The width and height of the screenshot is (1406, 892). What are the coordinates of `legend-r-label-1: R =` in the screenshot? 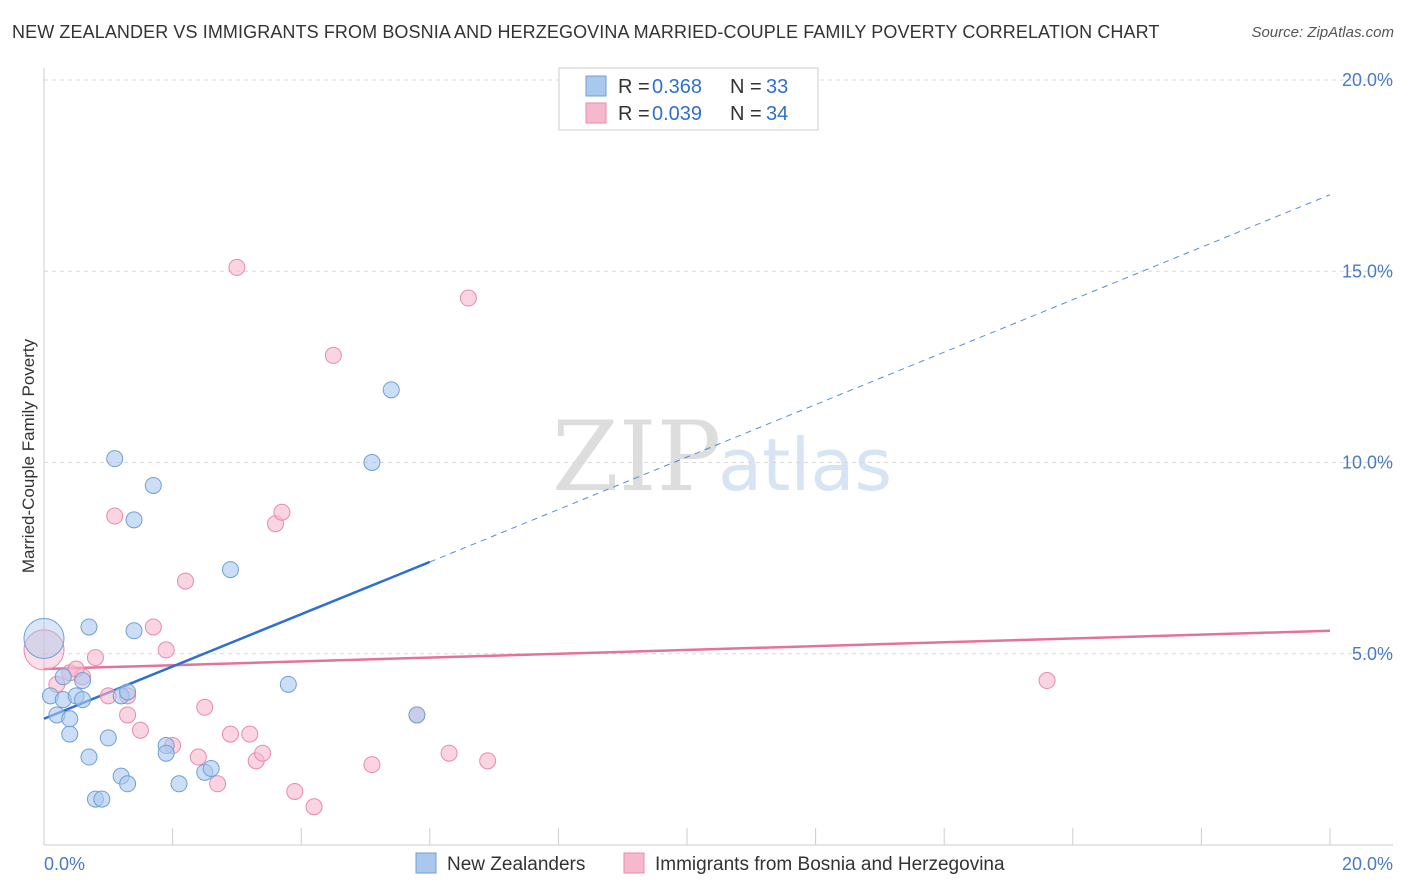 It's located at (634, 87).